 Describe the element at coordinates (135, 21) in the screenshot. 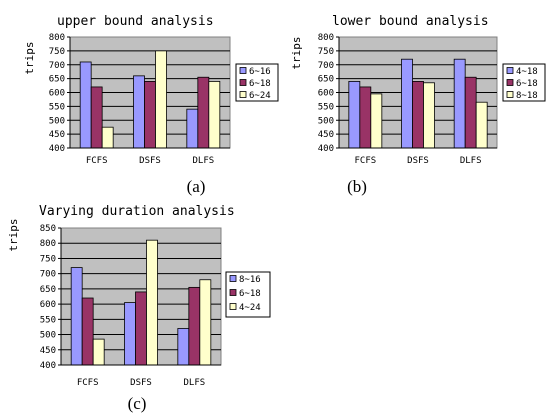

I see `chart-title: upper bound analysis` at that location.